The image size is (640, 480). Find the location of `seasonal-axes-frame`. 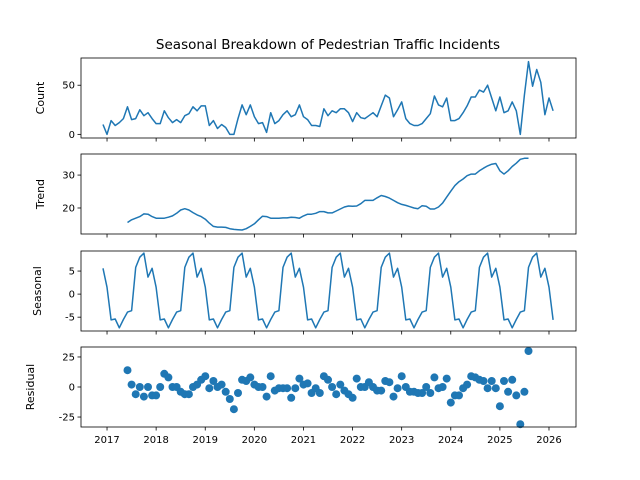

seasonal-axes-frame is located at coordinates (328, 291).